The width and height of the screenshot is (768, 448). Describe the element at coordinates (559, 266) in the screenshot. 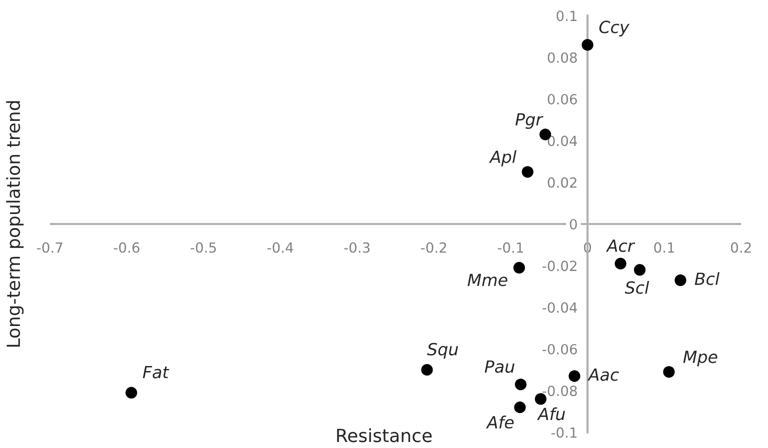

I see `y-tick-label: -0.02` at that location.